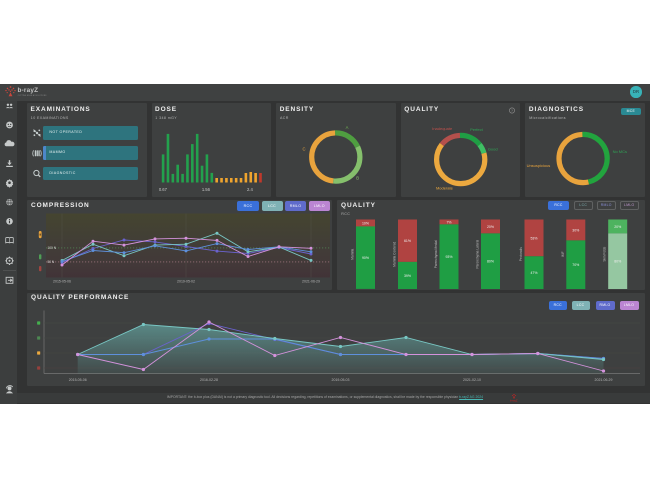 The width and height of the screenshot is (650, 487). Describe the element at coordinates (52, 248) in the screenshot. I see `svg-text: 100 N` at that location.